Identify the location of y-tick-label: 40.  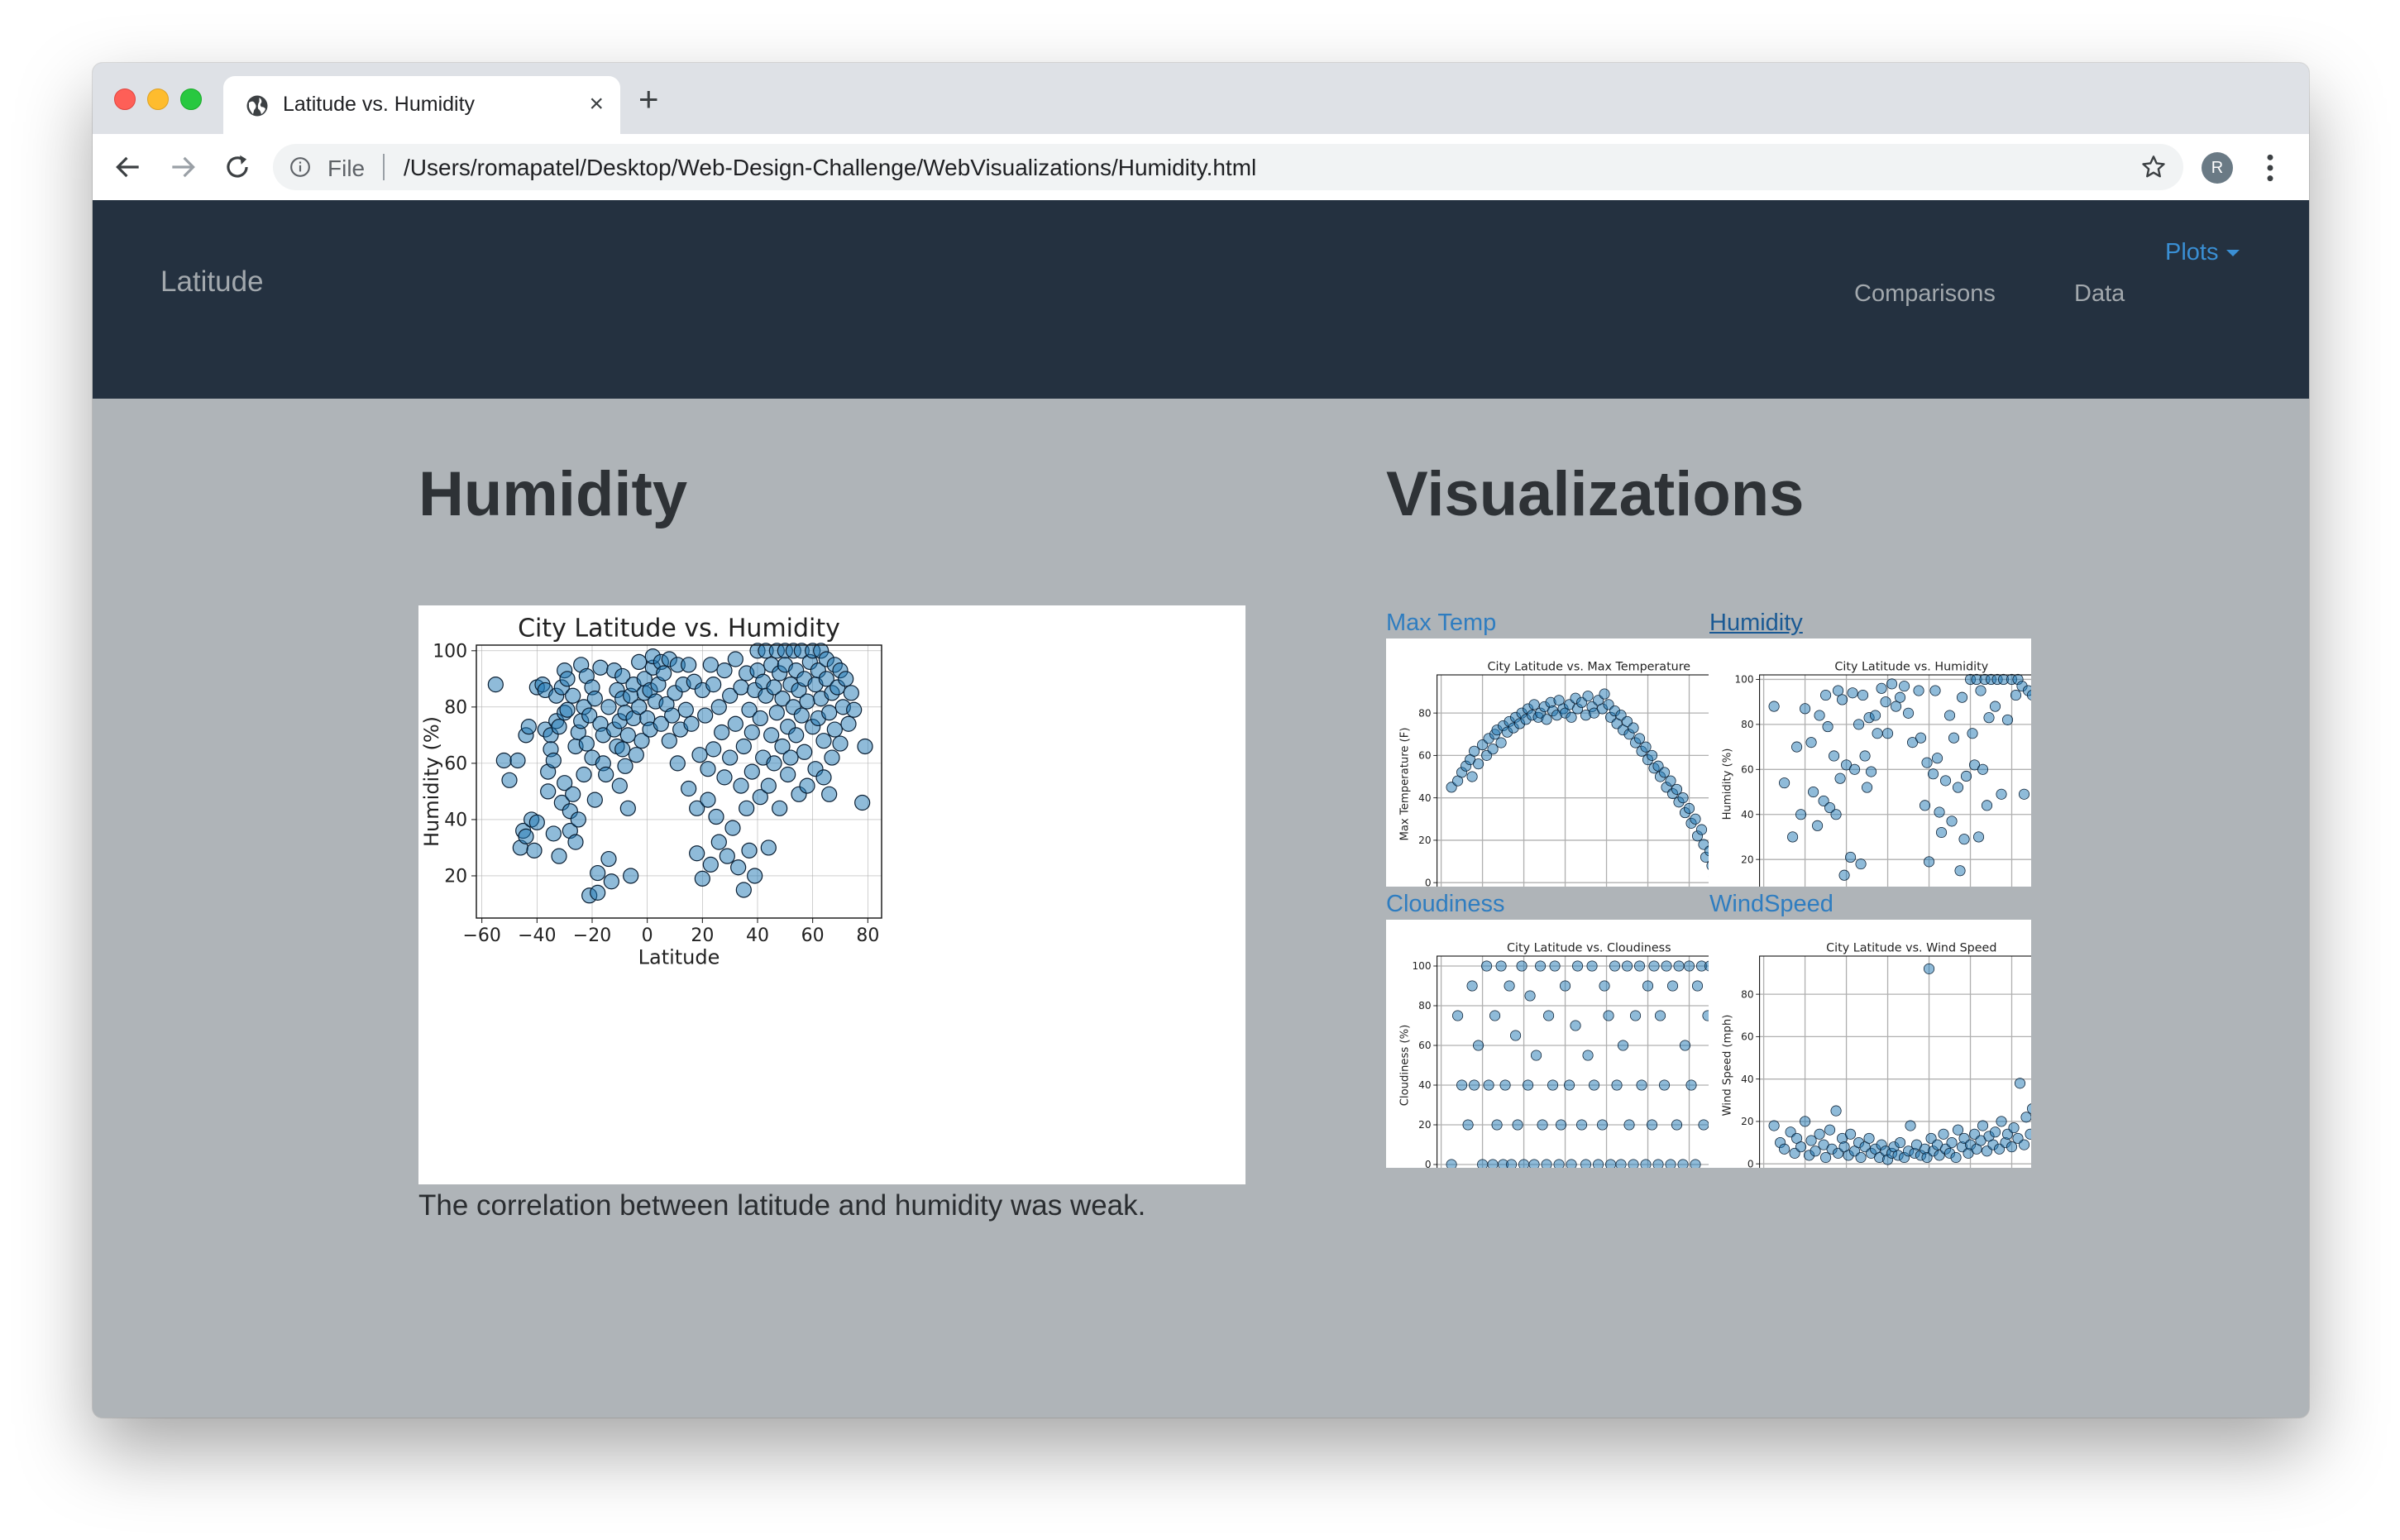
(1424, 1085).